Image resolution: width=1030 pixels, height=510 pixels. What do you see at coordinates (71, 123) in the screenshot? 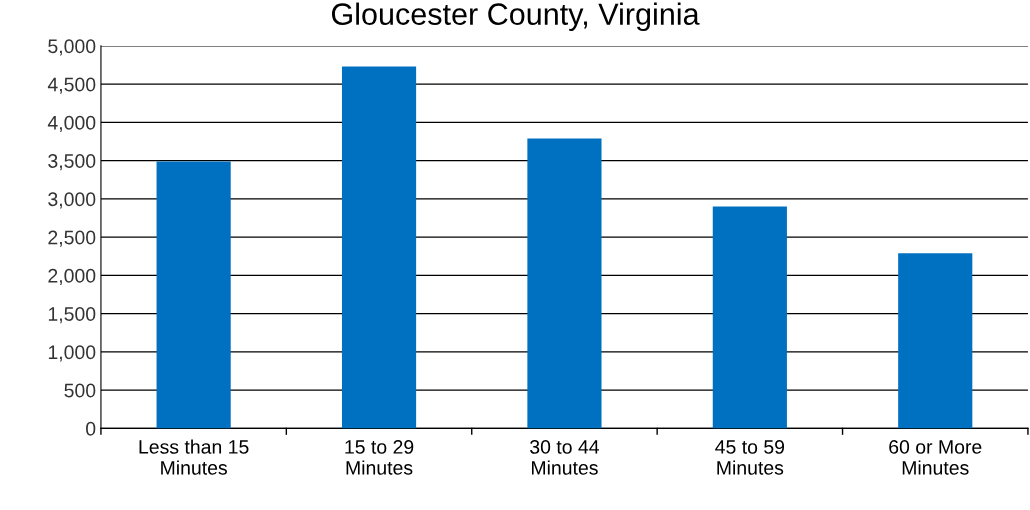
I see `y-tick-label: 4,000` at bounding box center [71, 123].